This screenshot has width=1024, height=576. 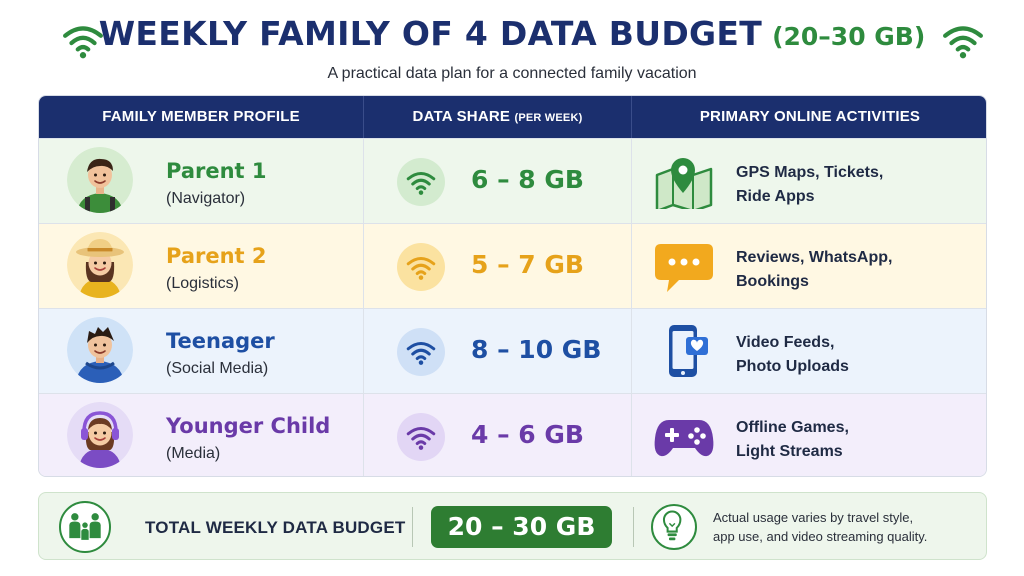 I want to click on total-value-badge: 20 – 30 GB, so click(x=521, y=527).